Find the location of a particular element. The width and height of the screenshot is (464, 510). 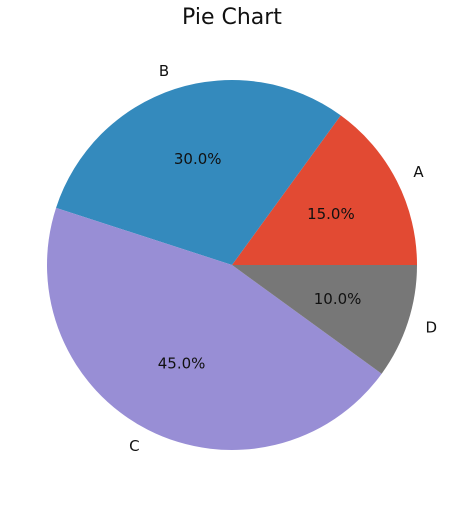

percent-label-a: 15.0% is located at coordinates (331, 214).